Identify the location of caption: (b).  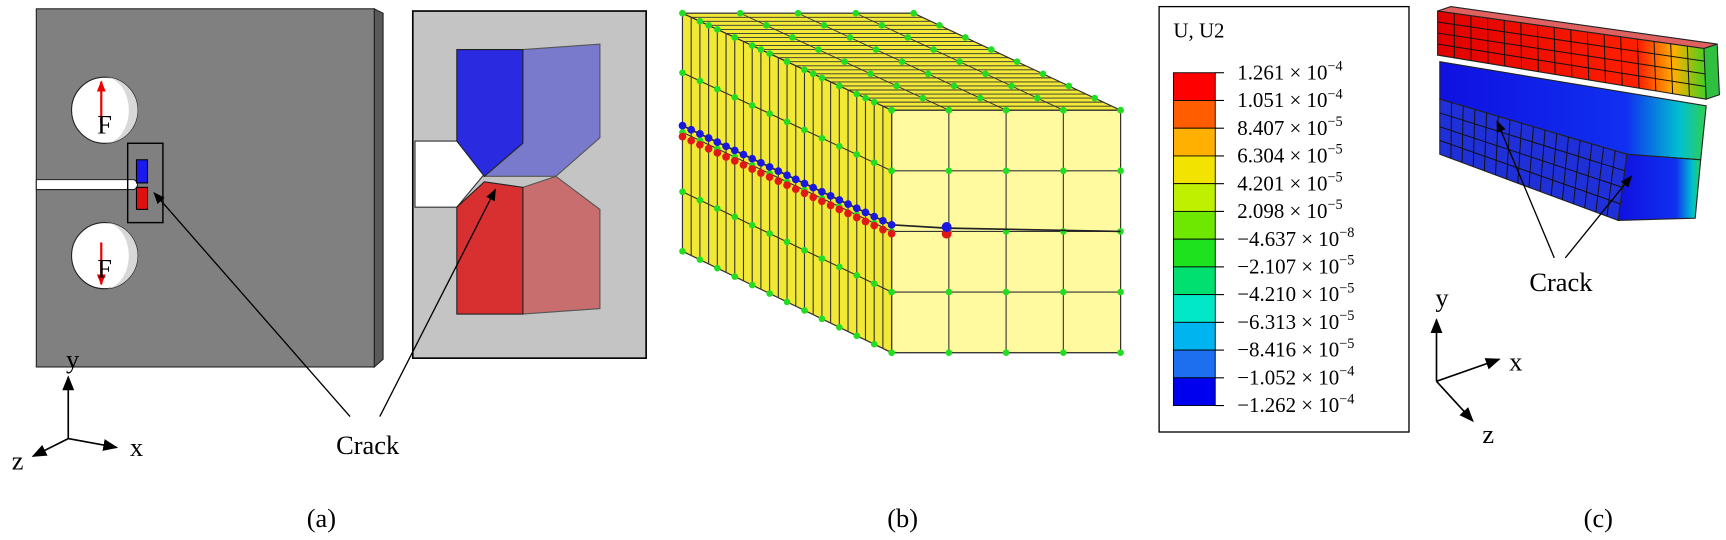
(902, 518).